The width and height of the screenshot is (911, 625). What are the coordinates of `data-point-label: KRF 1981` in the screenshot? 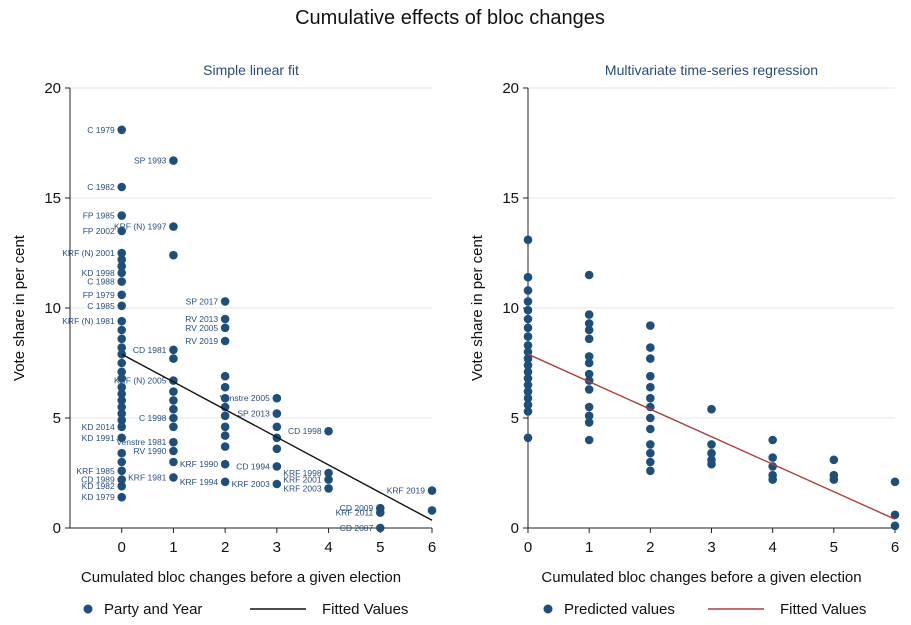 It's located at (147, 477).